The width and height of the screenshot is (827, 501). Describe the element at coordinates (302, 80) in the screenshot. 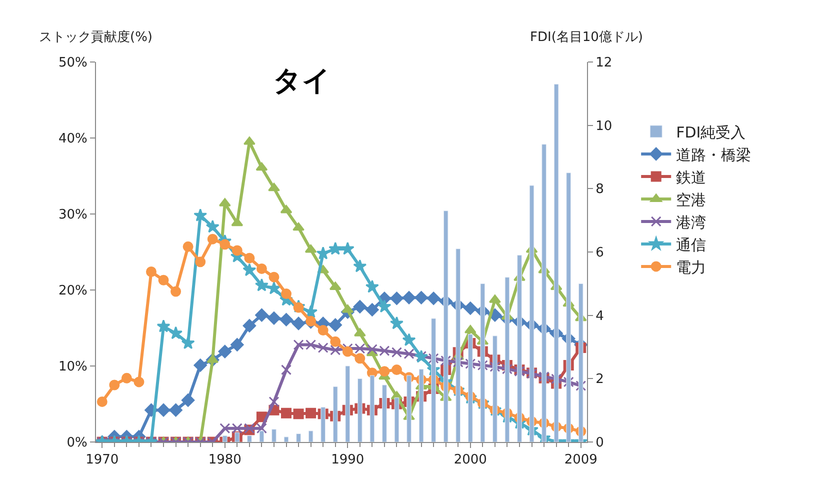

I see `chart-title: タイ` at that location.